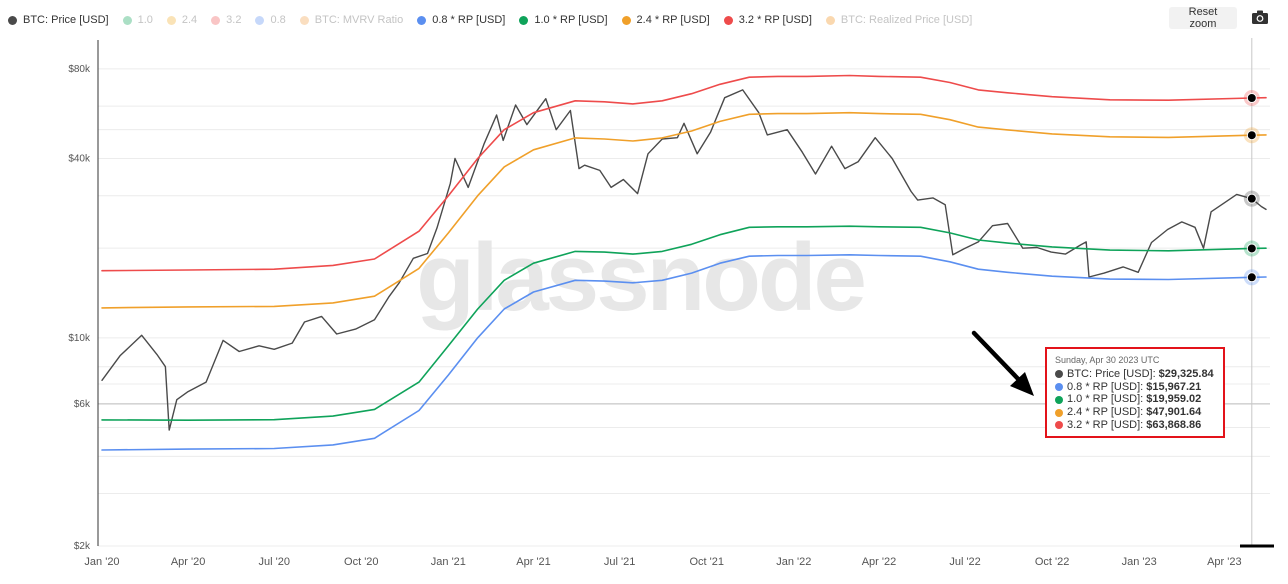  I want to click on y-axis-ticks: $80k $40k $10k $6k $2k, so click(79, 308).